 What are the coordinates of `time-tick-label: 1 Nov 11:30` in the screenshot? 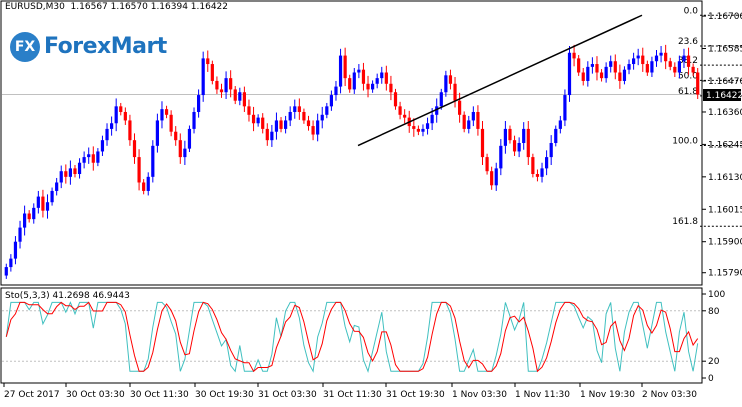 It's located at (542, 395).